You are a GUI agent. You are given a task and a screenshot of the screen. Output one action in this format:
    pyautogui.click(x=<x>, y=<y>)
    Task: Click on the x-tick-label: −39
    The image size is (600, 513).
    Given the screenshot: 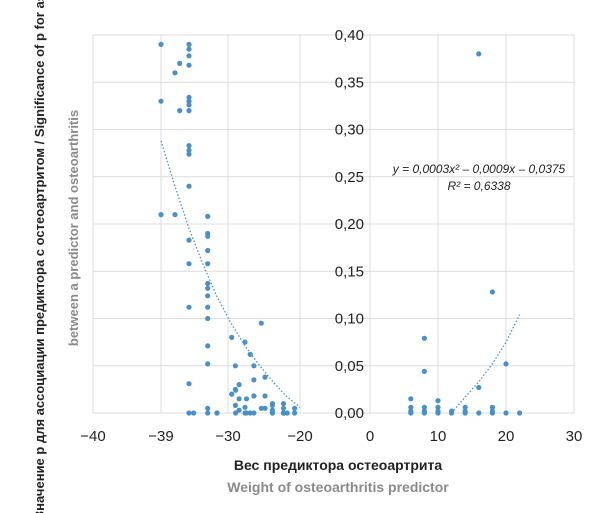 What is the action you would take?
    pyautogui.click(x=160, y=436)
    